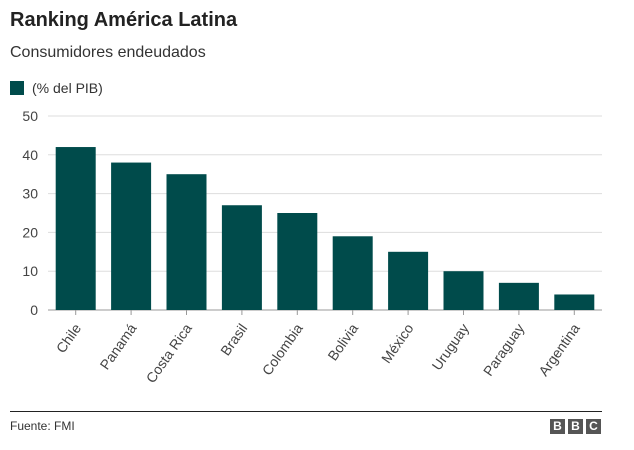 The width and height of the screenshot is (634, 450). Describe the element at coordinates (34, 310) in the screenshot. I see `y-tick-label: 0` at that location.